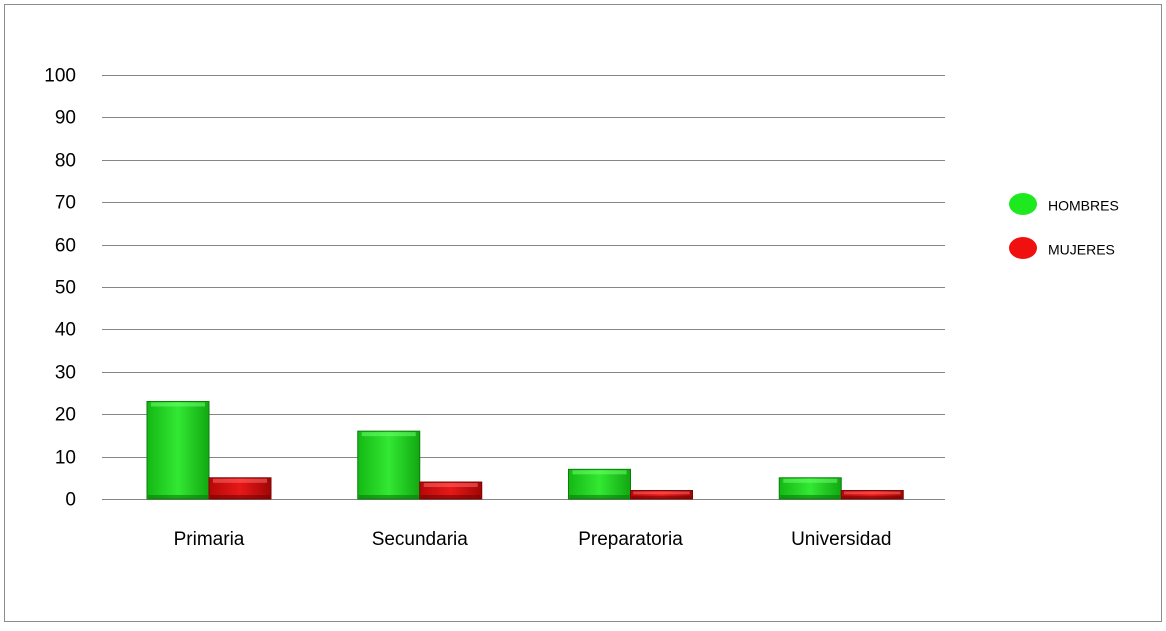  Describe the element at coordinates (65, 373) in the screenshot. I see `y-tick-label: 30` at that location.